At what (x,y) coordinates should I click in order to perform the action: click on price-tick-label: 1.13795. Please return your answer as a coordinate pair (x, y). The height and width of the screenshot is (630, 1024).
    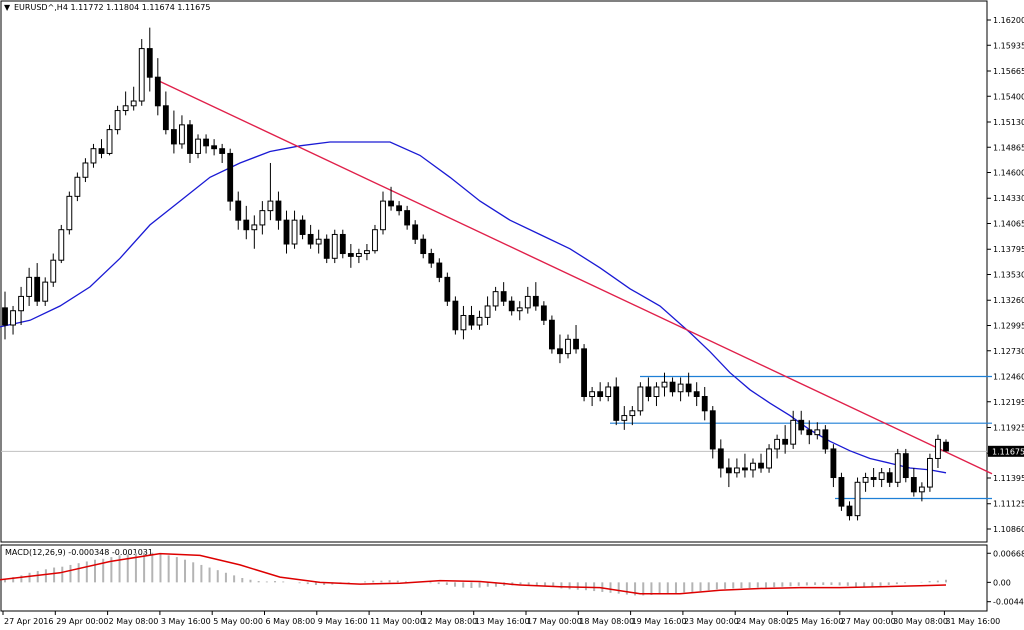
    Looking at the image, I should click on (1008, 249).